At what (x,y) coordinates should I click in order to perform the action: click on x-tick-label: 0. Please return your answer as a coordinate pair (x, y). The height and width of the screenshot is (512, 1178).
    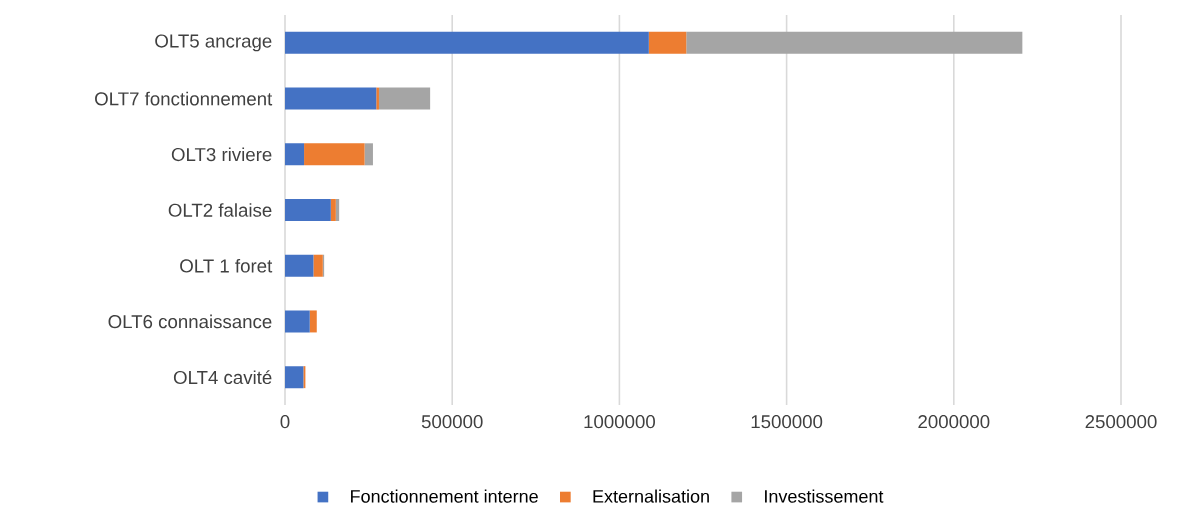
    Looking at the image, I should click on (285, 422).